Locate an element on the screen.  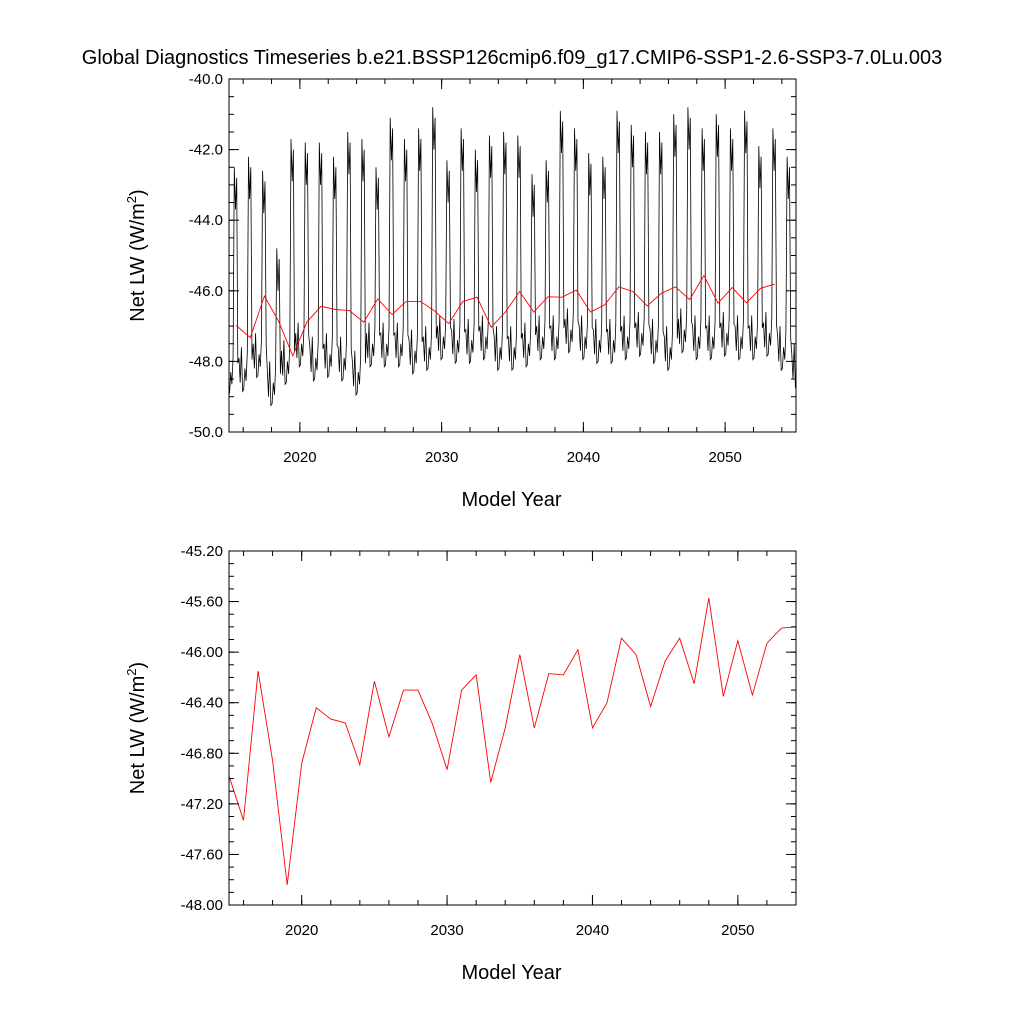
y-tick-label: -46.00 is located at coordinates (201, 652).